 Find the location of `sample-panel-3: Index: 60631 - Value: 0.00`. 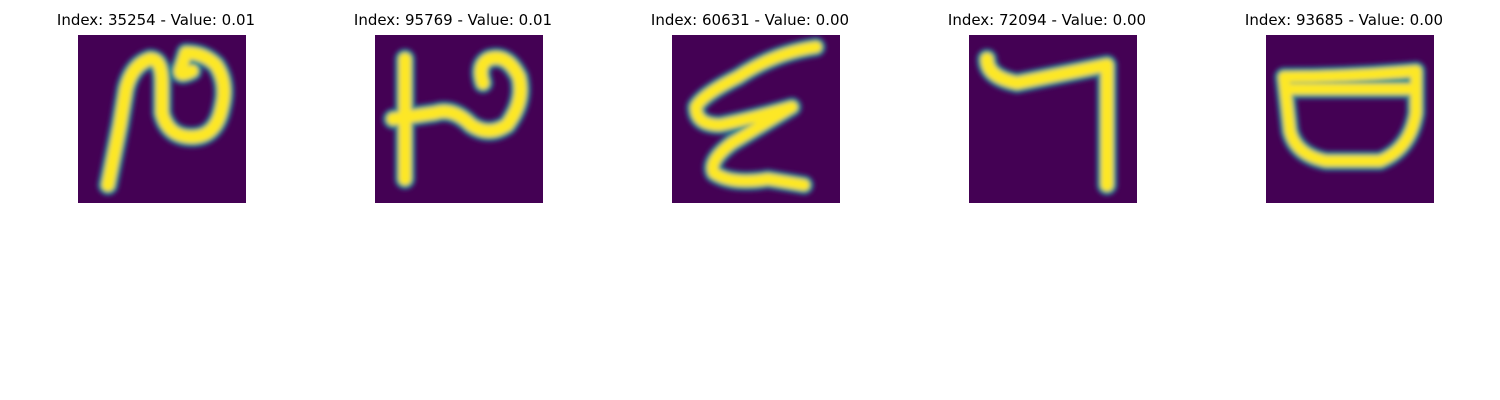

sample-panel-3: Index: 60631 - Value: 0.00 is located at coordinates (750, 105).